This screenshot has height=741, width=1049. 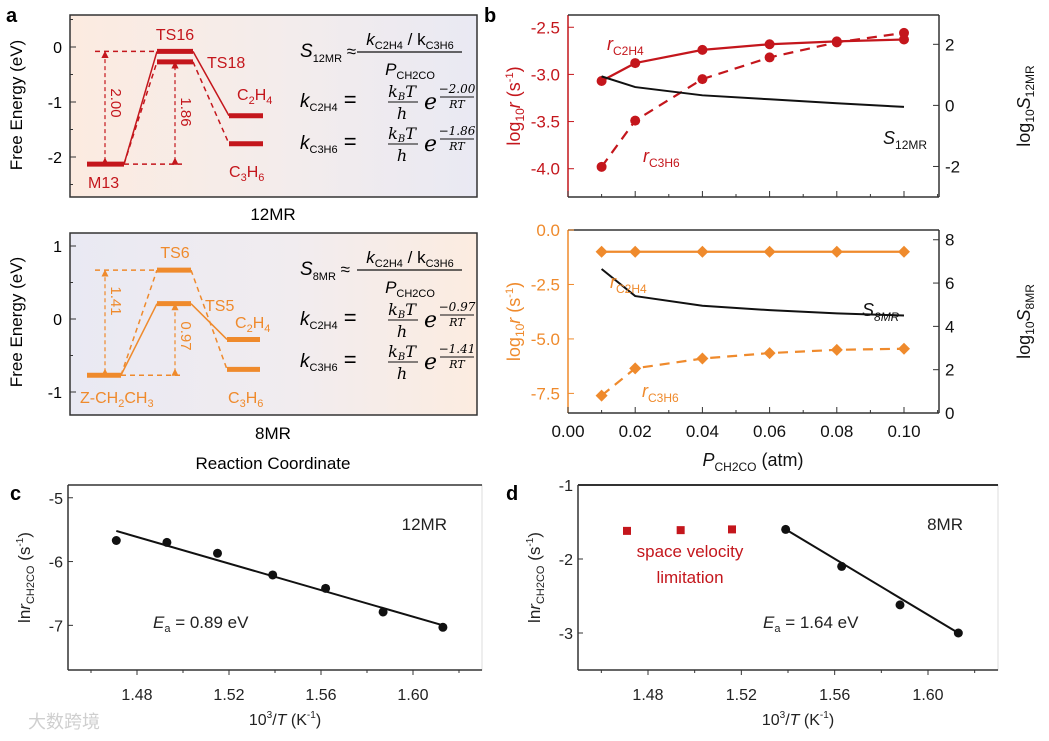 I want to click on y-axis-label: log10r (s-1), so click(x=515, y=321).